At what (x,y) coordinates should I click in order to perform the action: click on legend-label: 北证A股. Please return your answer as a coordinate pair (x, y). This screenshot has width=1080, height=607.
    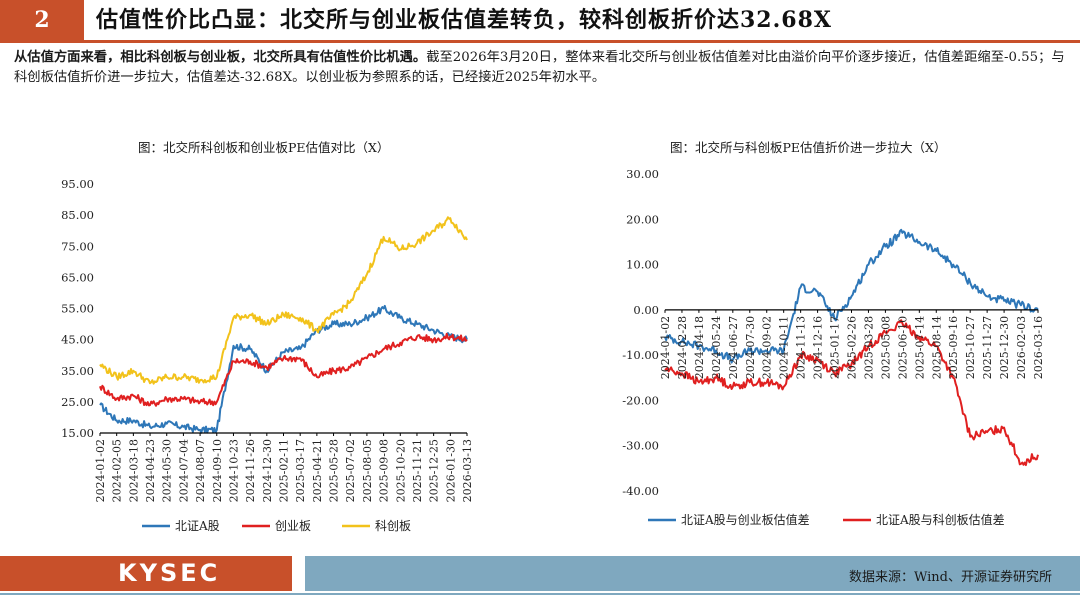
    Looking at the image, I should click on (197, 526).